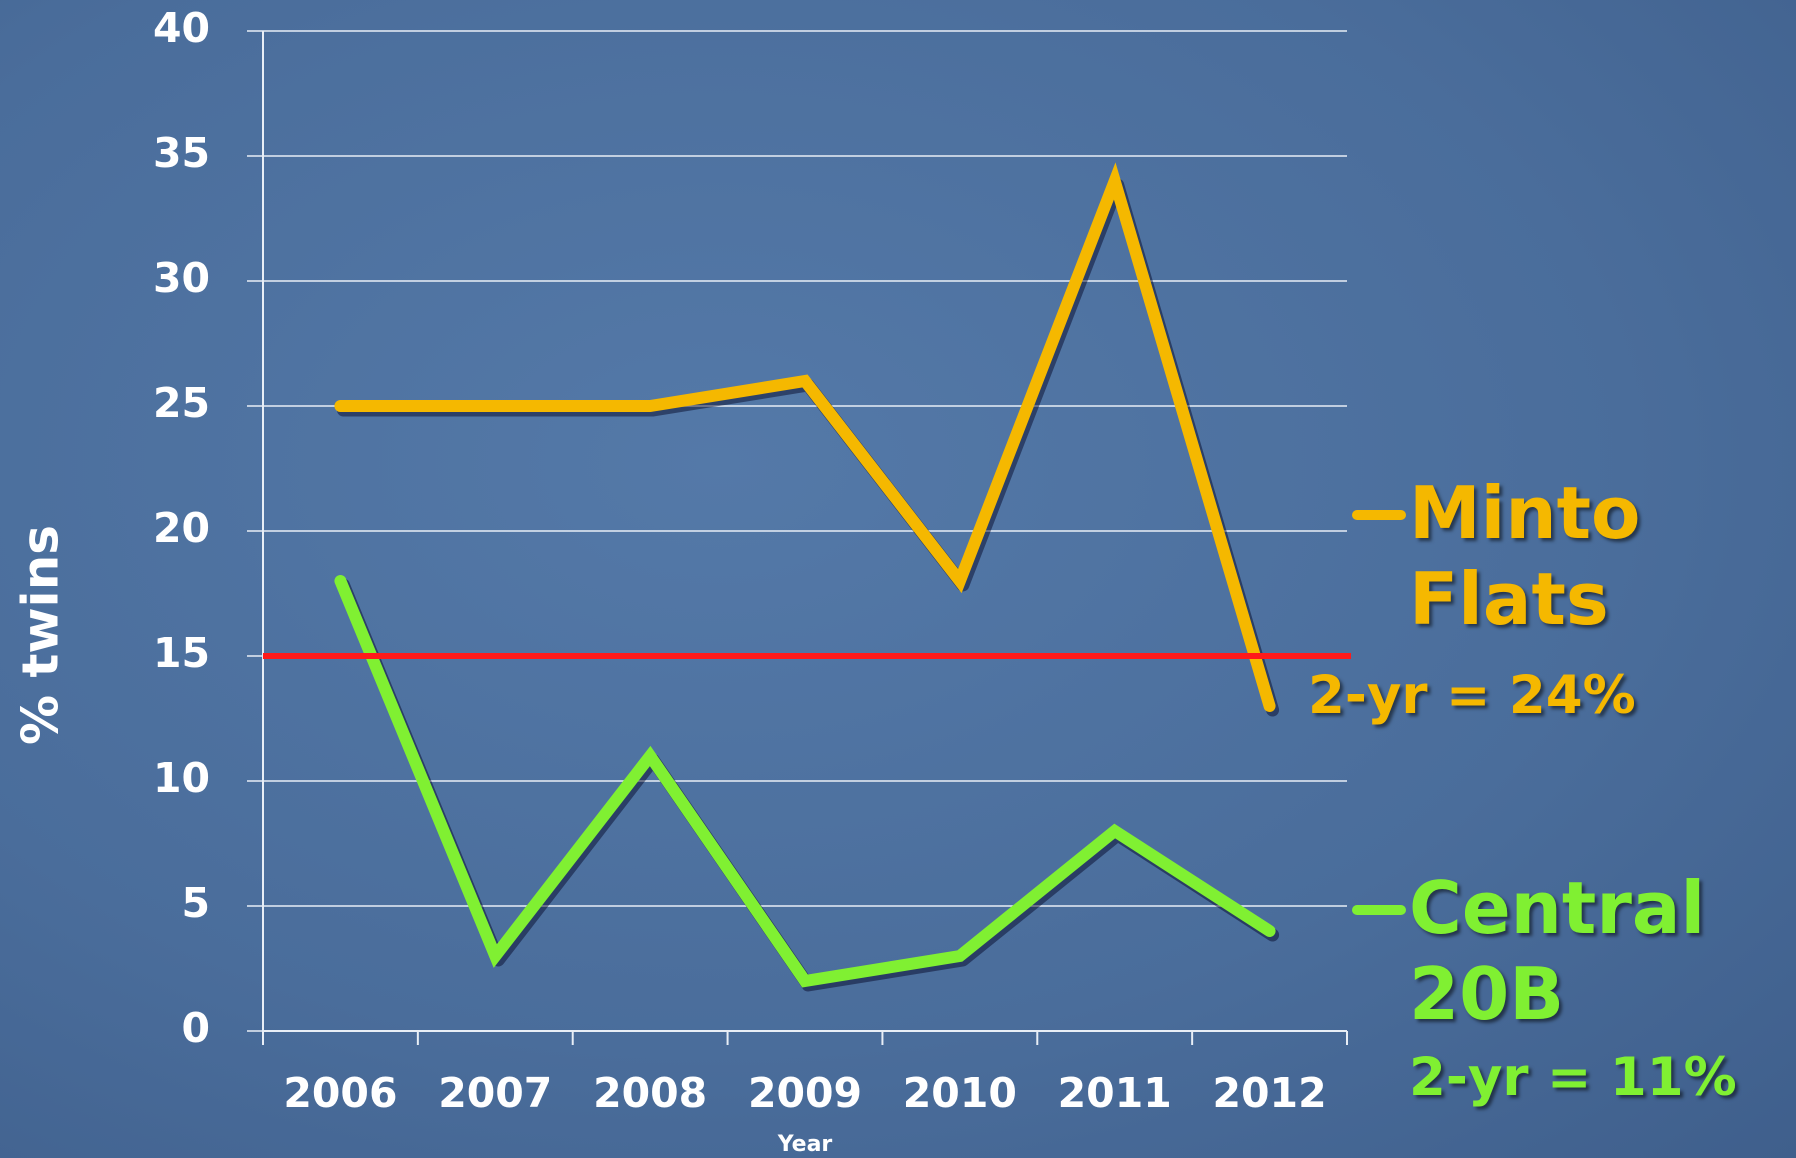 The image size is (1796, 1158). Describe the element at coordinates (960, 1093) in the screenshot. I see `x-tick-label: 2010` at that location.